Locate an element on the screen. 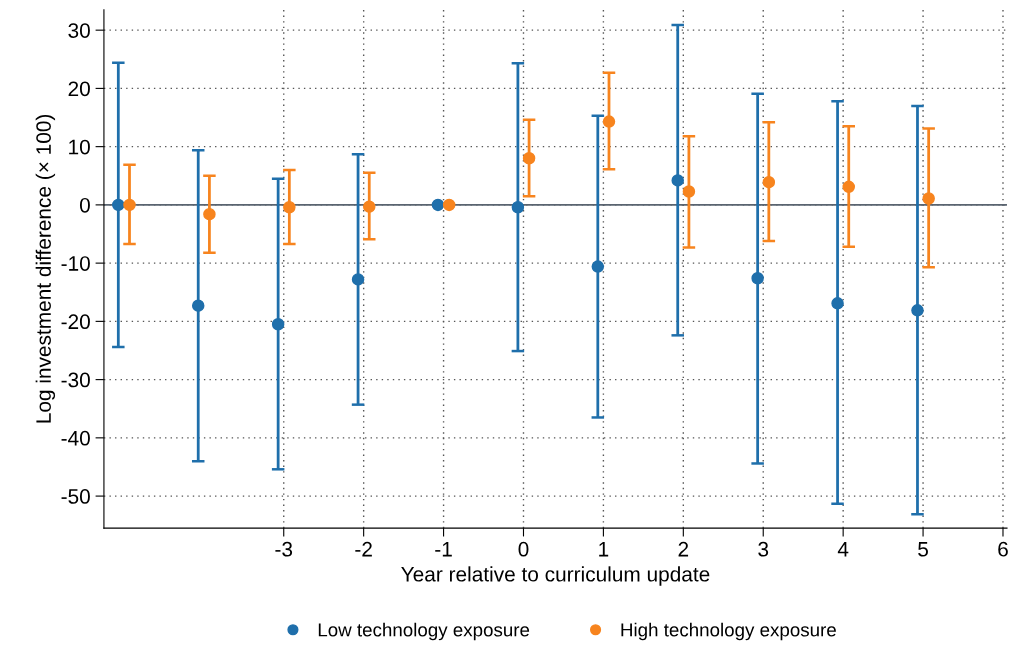 The width and height of the screenshot is (1009, 652). y-tick-label: -30 is located at coordinates (75, 380).